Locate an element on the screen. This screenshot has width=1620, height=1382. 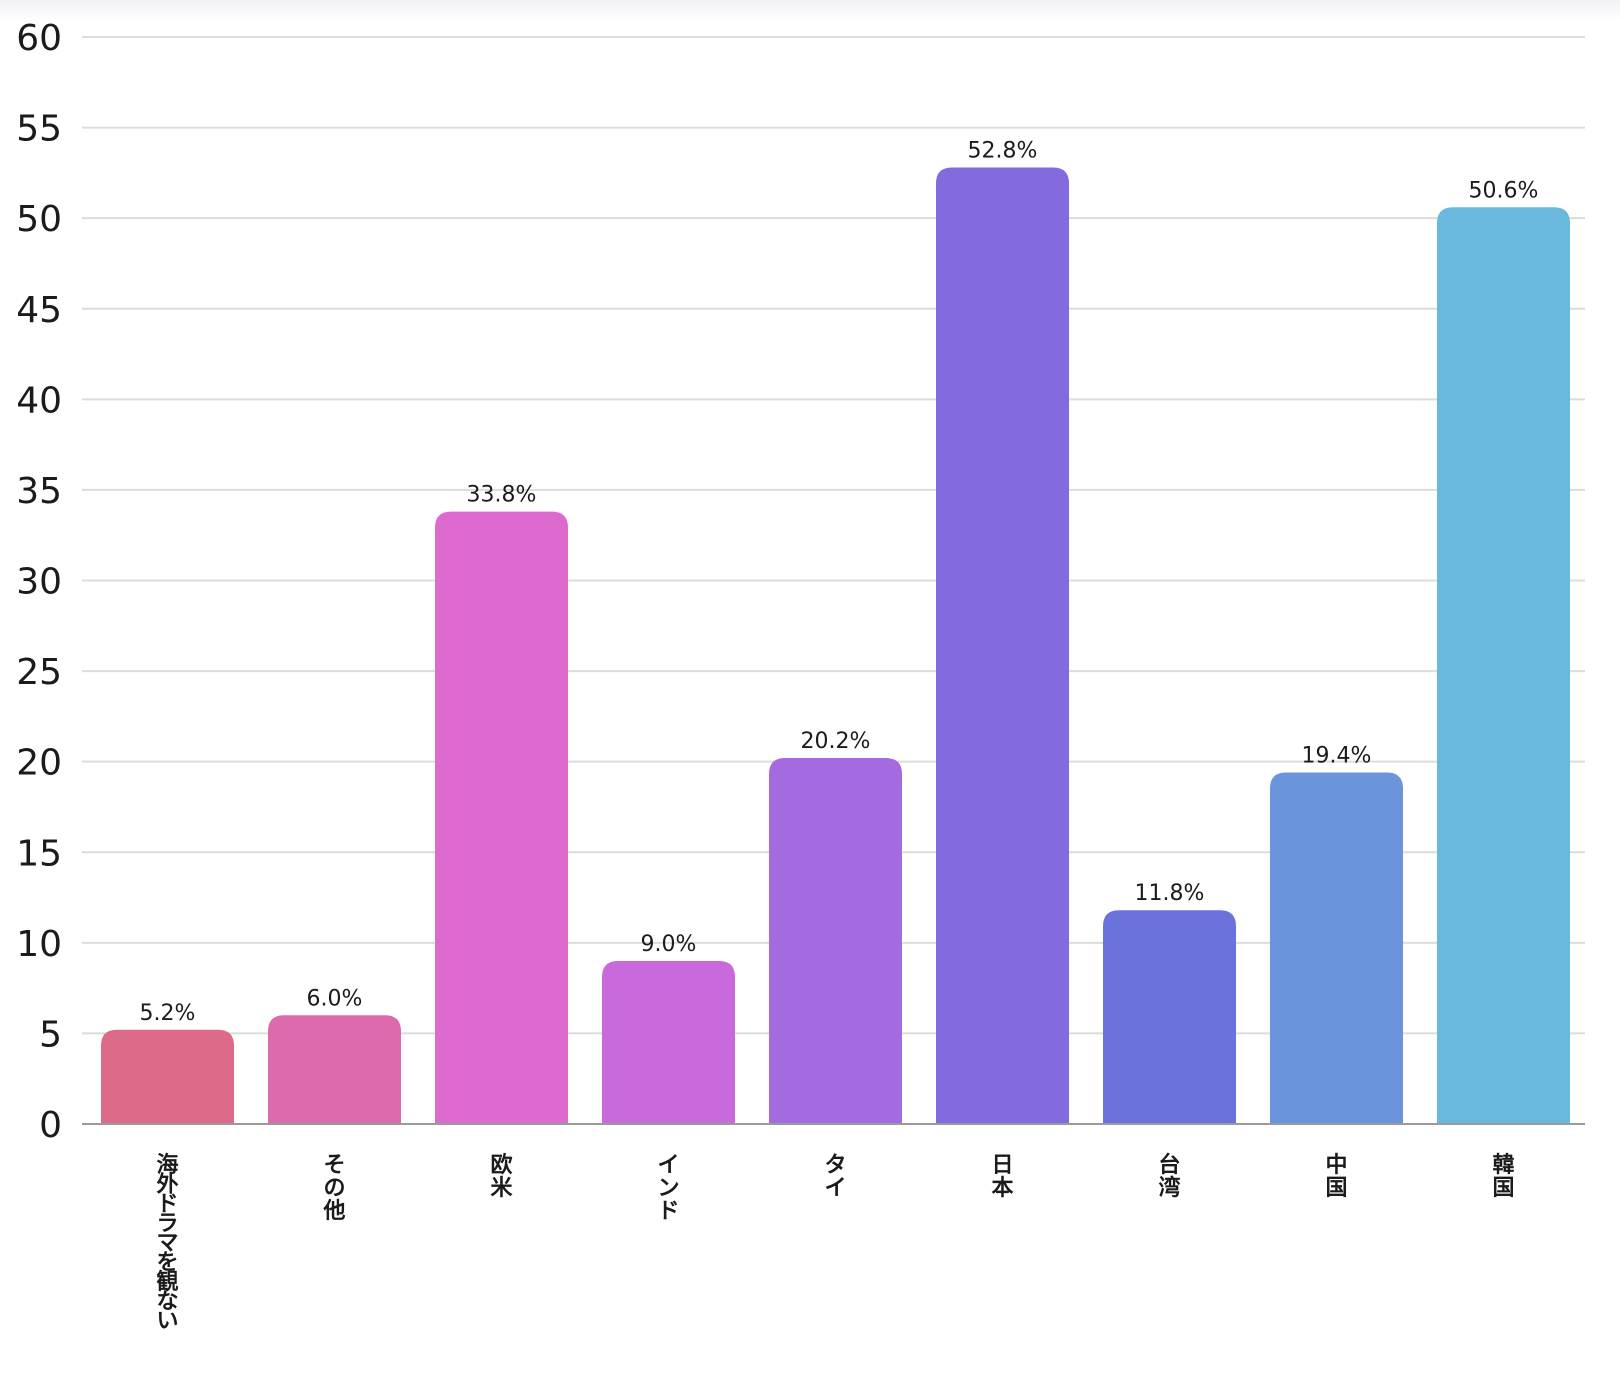
x-tick-char: ラ is located at coordinates (167, 1224).